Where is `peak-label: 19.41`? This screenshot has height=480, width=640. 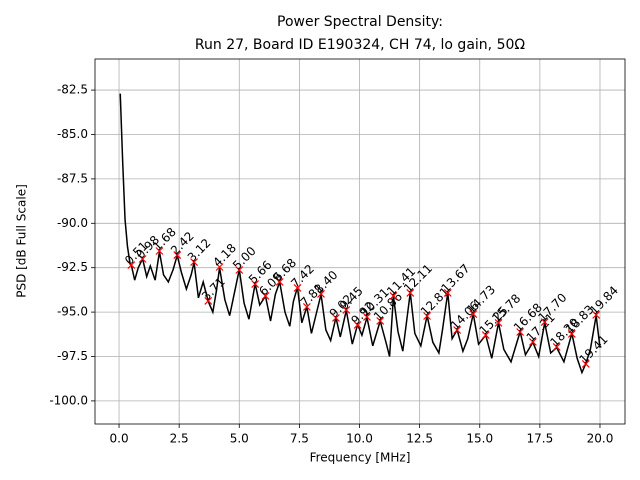
peak-label: 19.41 is located at coordinates (593, 349).